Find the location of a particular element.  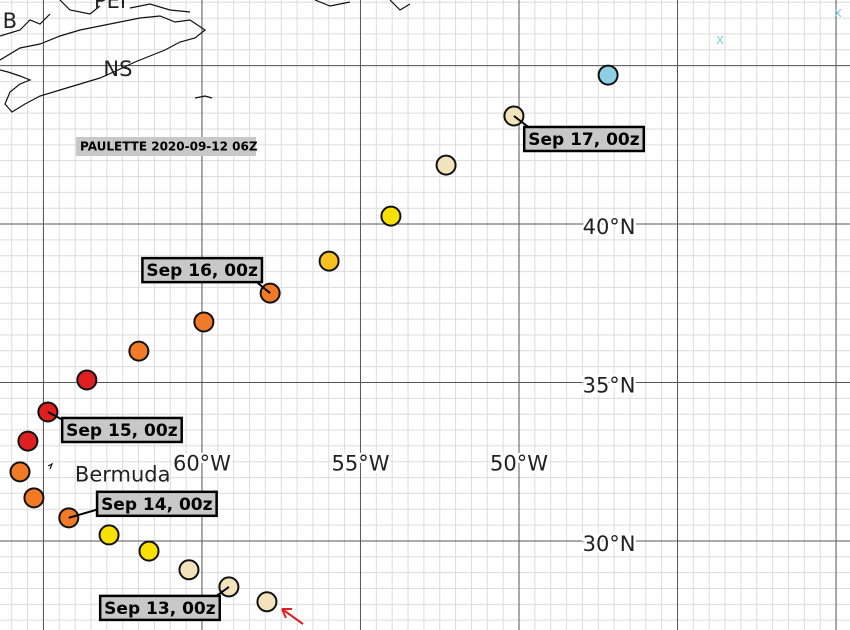

time-label: Sep 13, 00z is located at coordinates (160, 609).